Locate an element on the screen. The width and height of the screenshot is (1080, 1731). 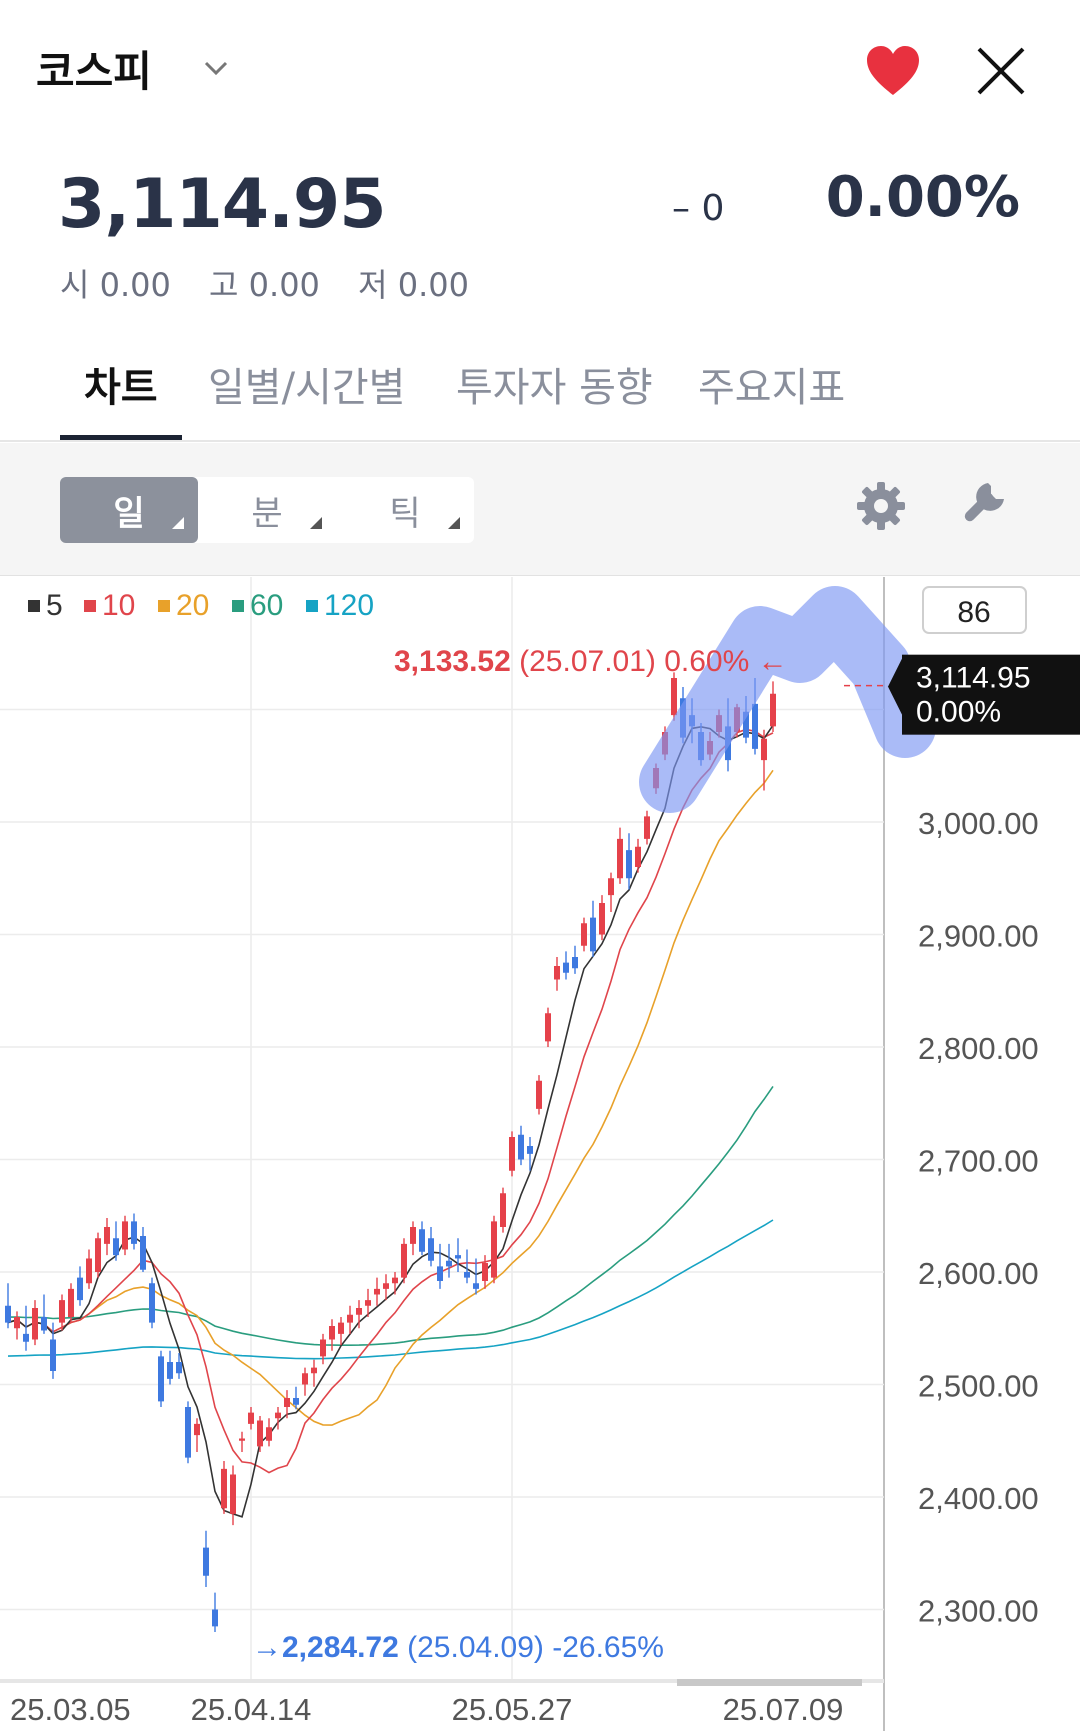
legend-label: 20 is located at coordinates (192, 605).